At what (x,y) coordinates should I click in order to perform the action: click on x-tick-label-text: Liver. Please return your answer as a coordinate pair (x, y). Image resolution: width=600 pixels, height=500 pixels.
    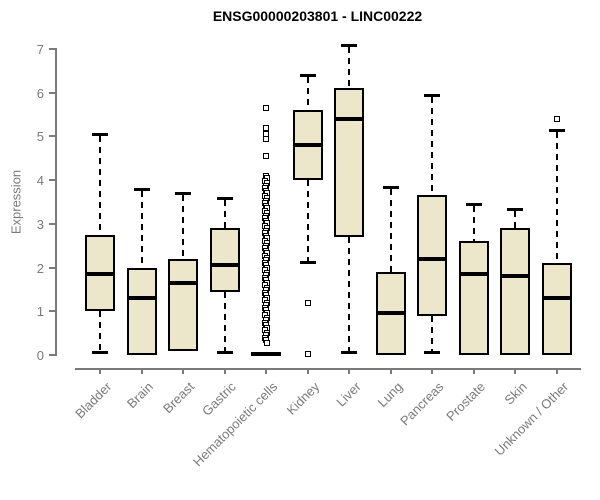
    Looking at the image, I should click on (348, 394).